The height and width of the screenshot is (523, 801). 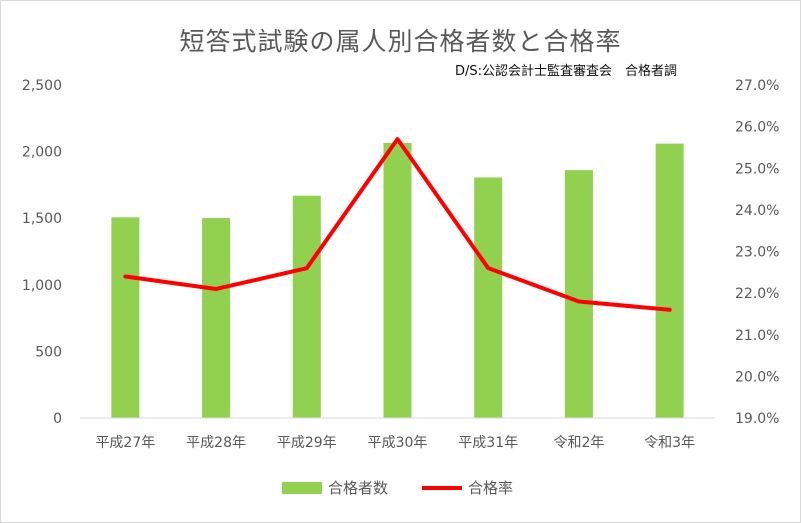 I want to click on right-tick-label: 24.0%, so click(x=757, y=211).